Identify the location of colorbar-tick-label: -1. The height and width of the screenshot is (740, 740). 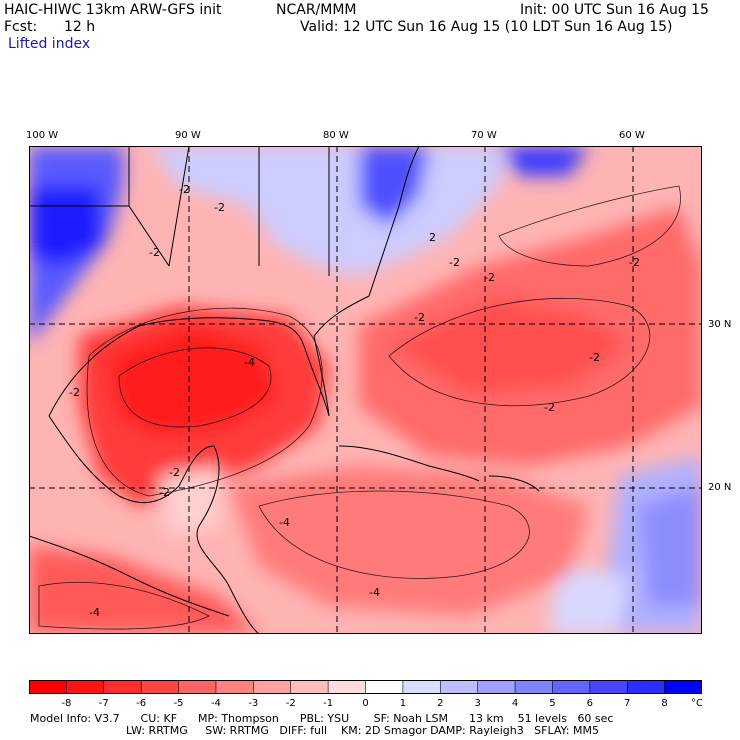
(328, 703).